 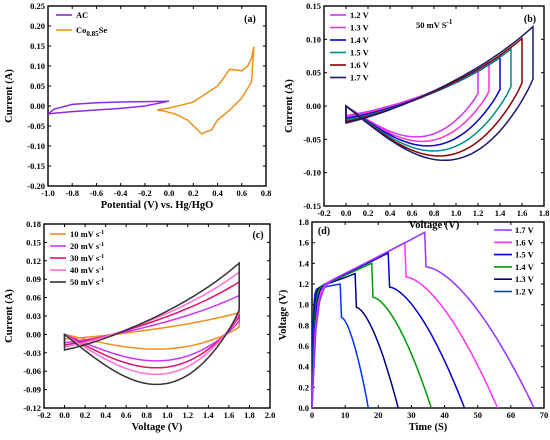 What do you see at coordinates (428, 427) in the screenshot?
I see `x-axis-label: Time (S)` at bounding box center [428, 427].